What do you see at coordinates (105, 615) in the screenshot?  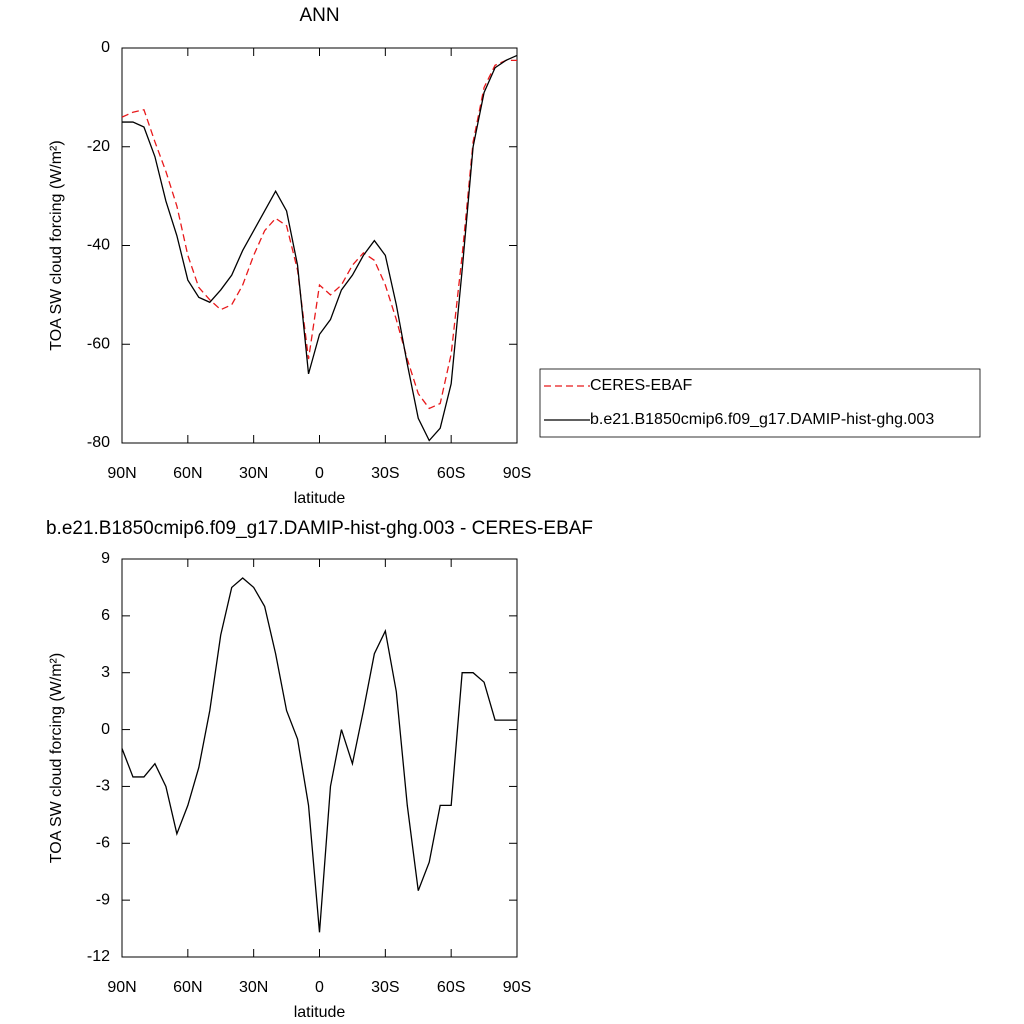 I see `y-tick-label: 6` at bounding box center [105, 615].